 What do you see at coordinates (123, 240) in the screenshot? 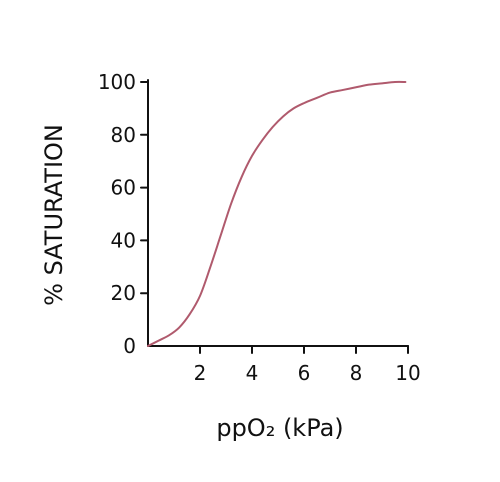
I see `y-tick-label: 40` at bounding box center [123, 240].